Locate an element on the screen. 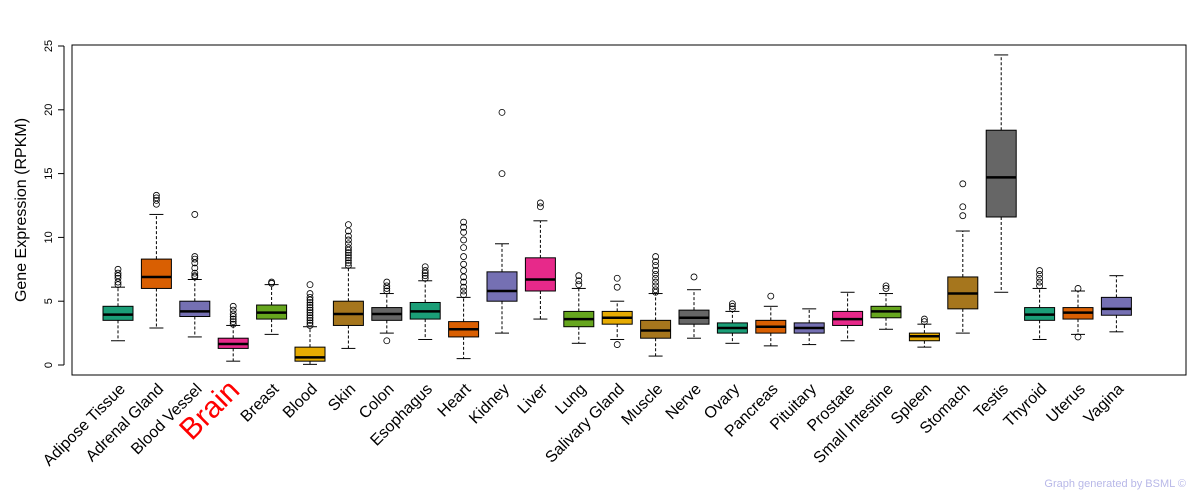 The width and height of the screenshot is (1200, 500). box-uterus is located at coordinates (1078, 313).